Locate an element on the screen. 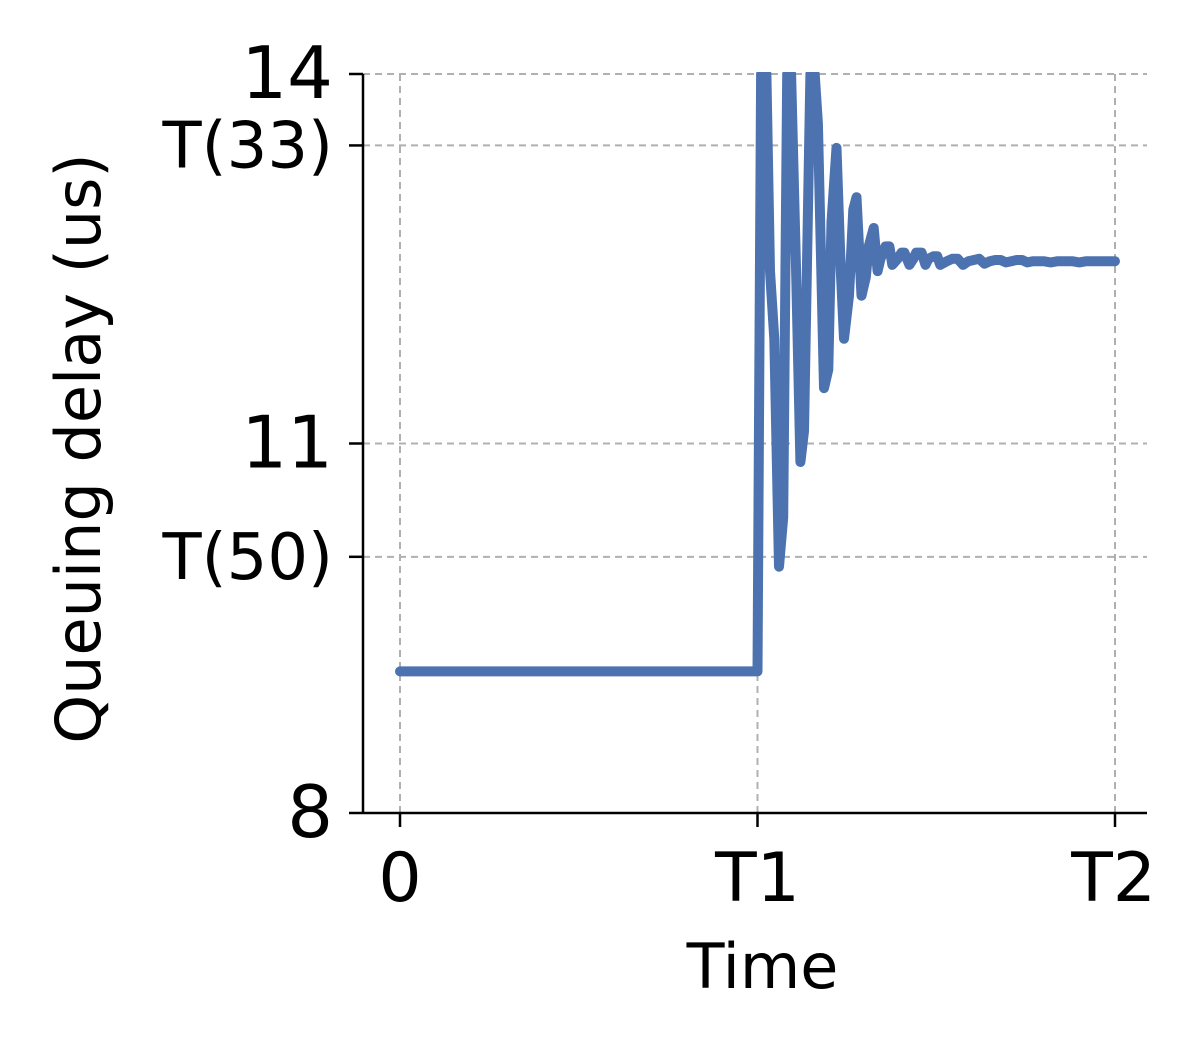  y-tick-label: 11 is located at coordinates (287, 443).